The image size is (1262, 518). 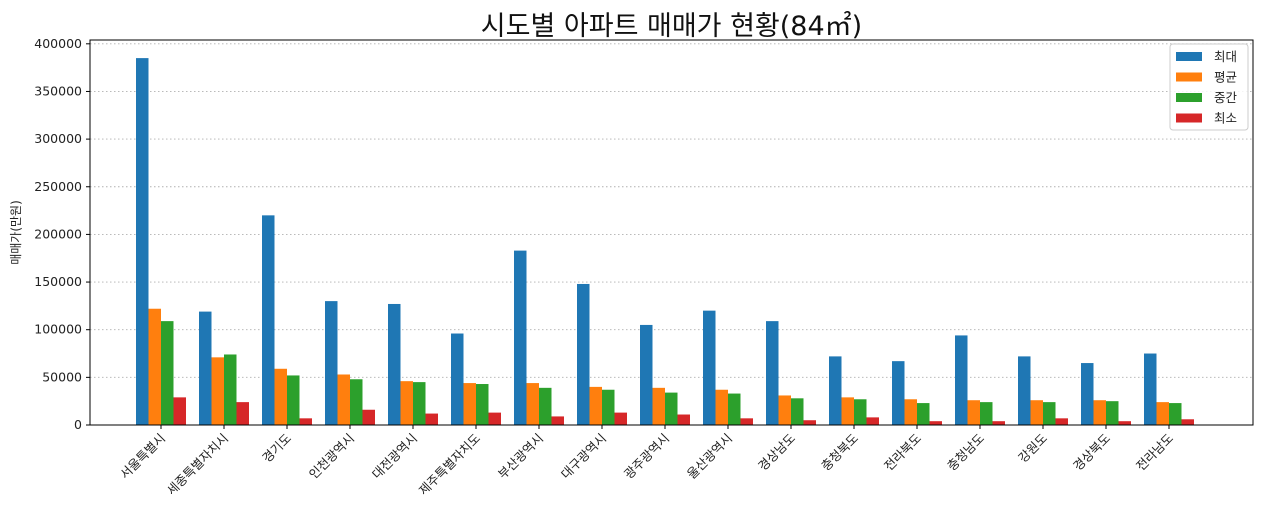 What do you see at coordinates (776, 452) in the screenshot?
I see `x-tick-label: 경상남도` at bounding box center [776, 452].